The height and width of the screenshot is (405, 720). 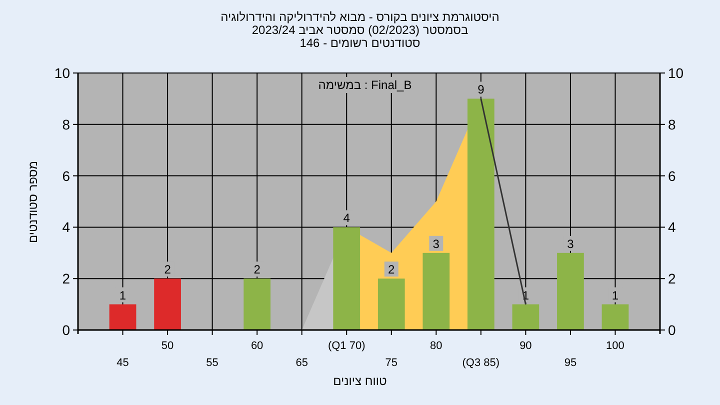 I want to click on y2-tick-label: 8, so click(x=672, y=124).